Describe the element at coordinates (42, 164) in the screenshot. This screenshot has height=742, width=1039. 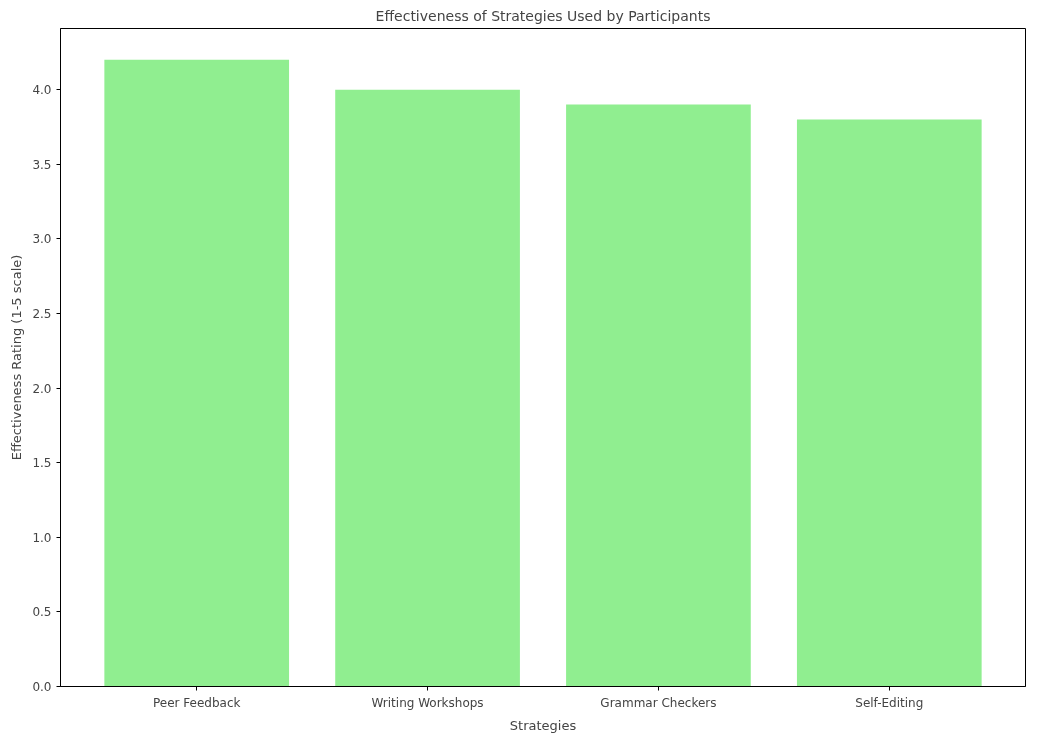
I see `y-tick-label: 3.5` at that location.